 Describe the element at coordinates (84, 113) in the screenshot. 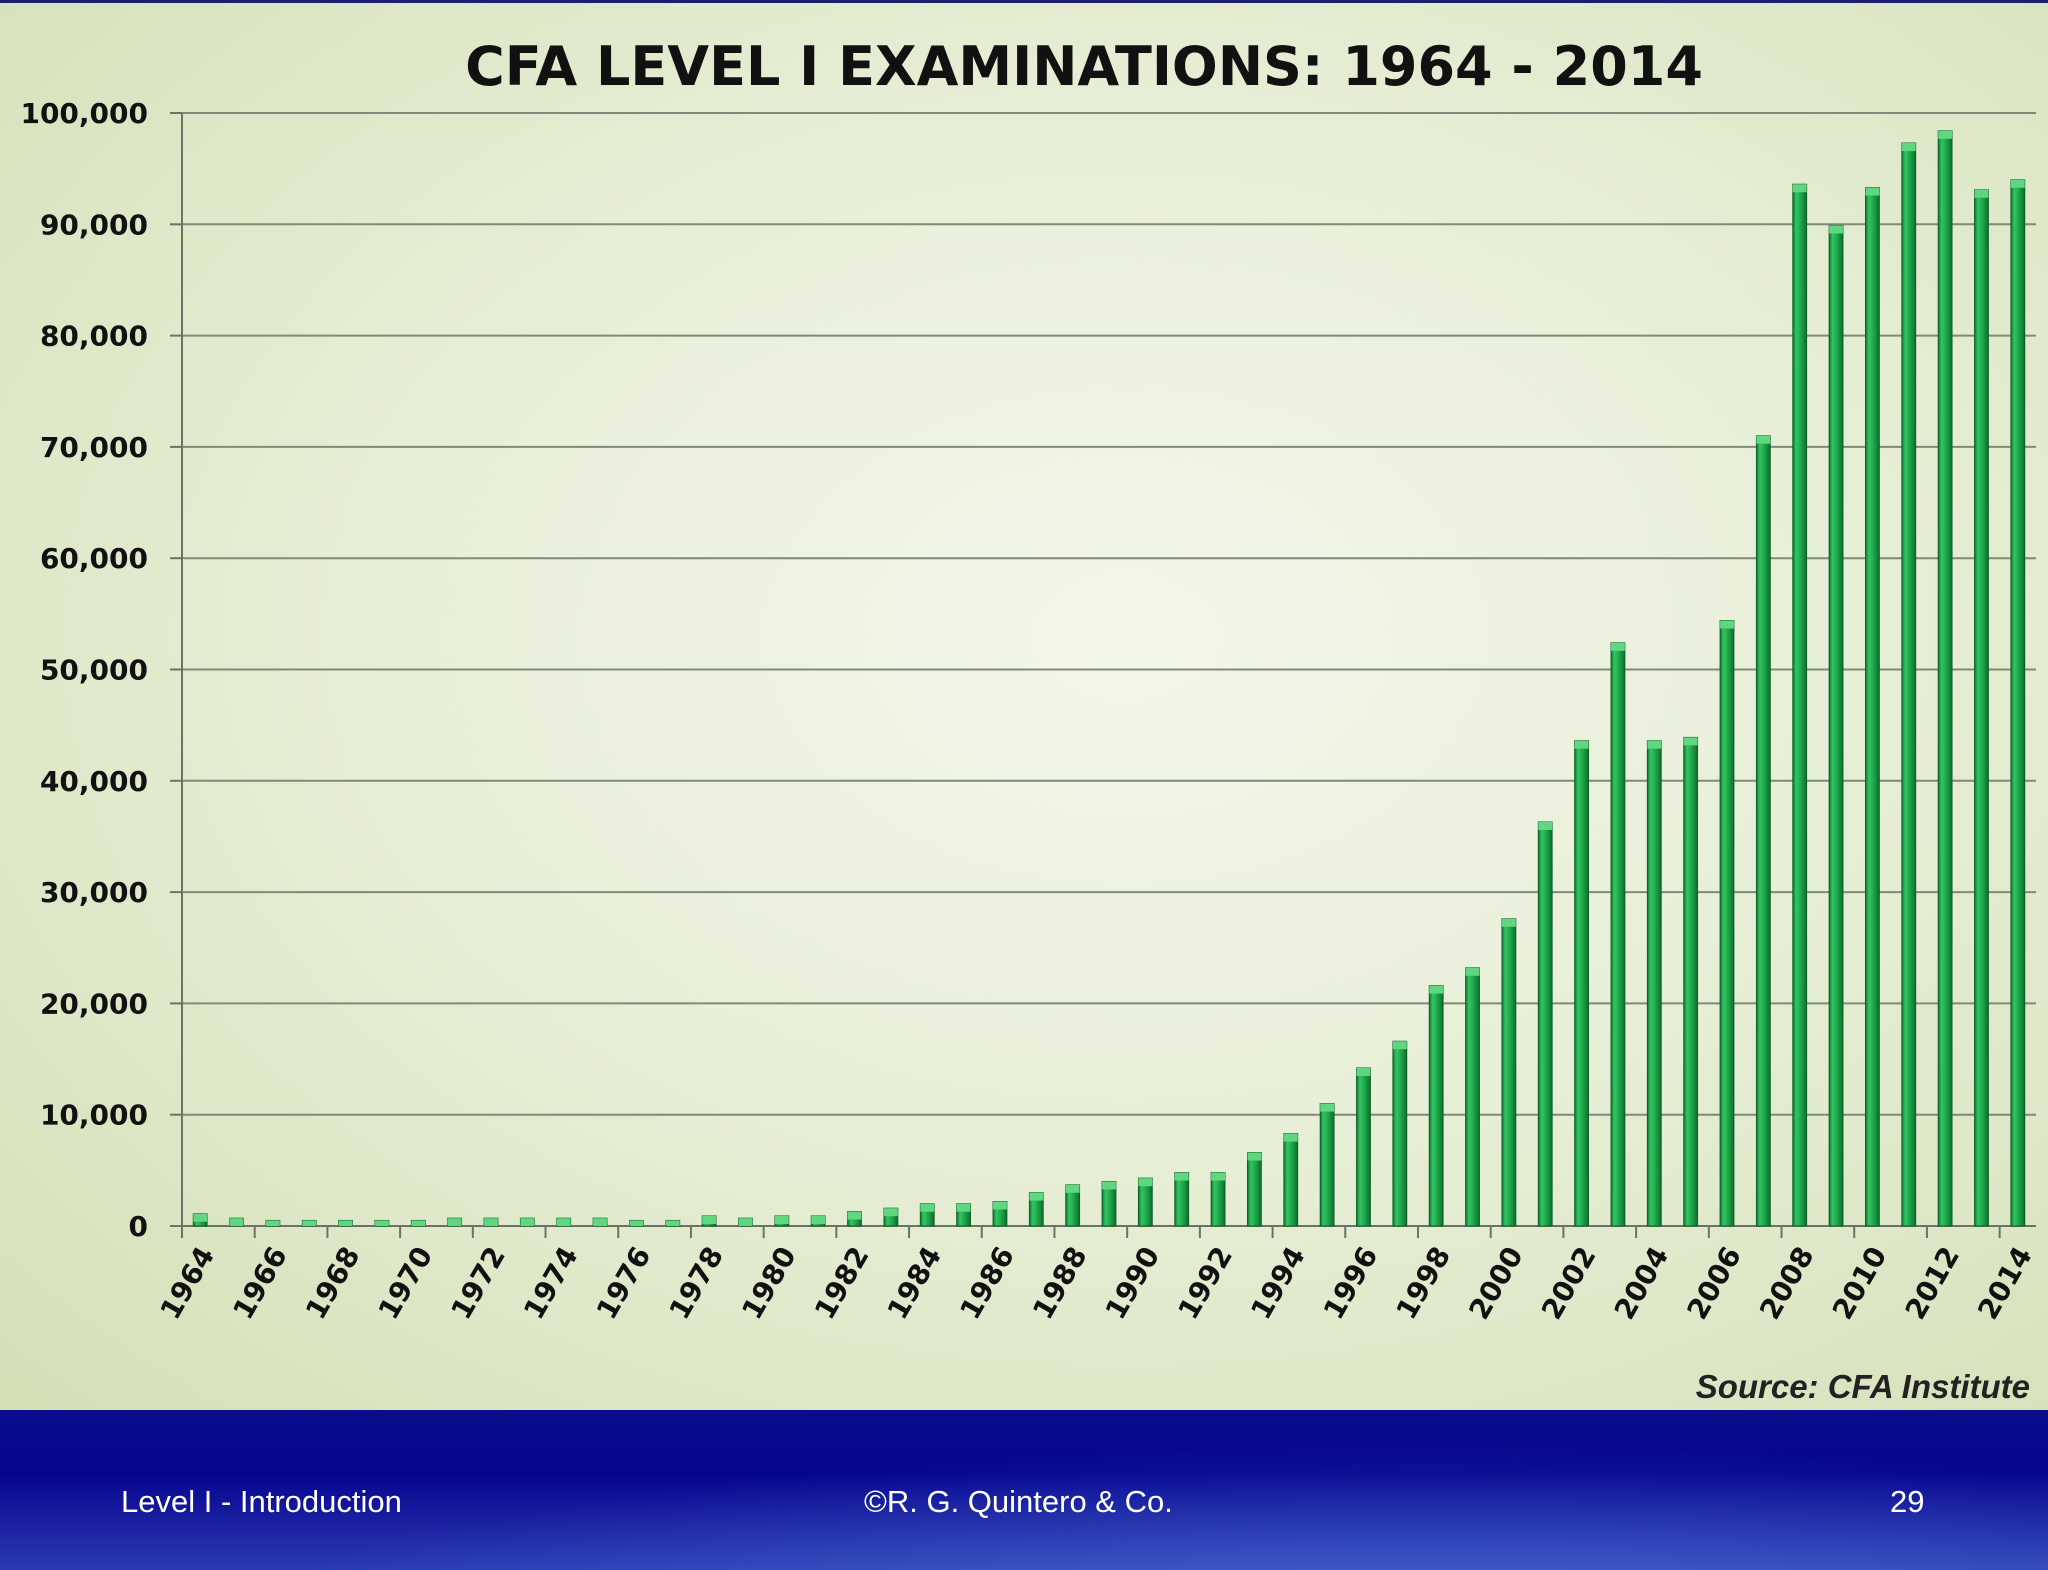

I see `y-tick-label: 100,000` at that location.